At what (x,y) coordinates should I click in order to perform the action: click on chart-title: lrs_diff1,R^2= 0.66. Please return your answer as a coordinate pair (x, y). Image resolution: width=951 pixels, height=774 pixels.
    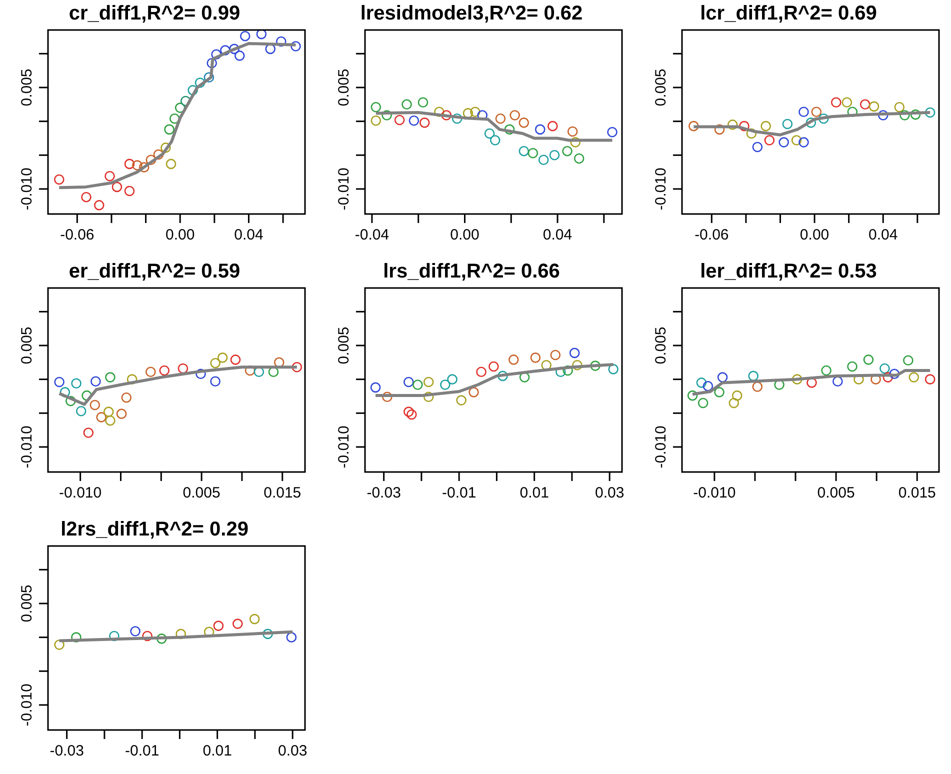
    Looking at the image, I should click on (471, 271).